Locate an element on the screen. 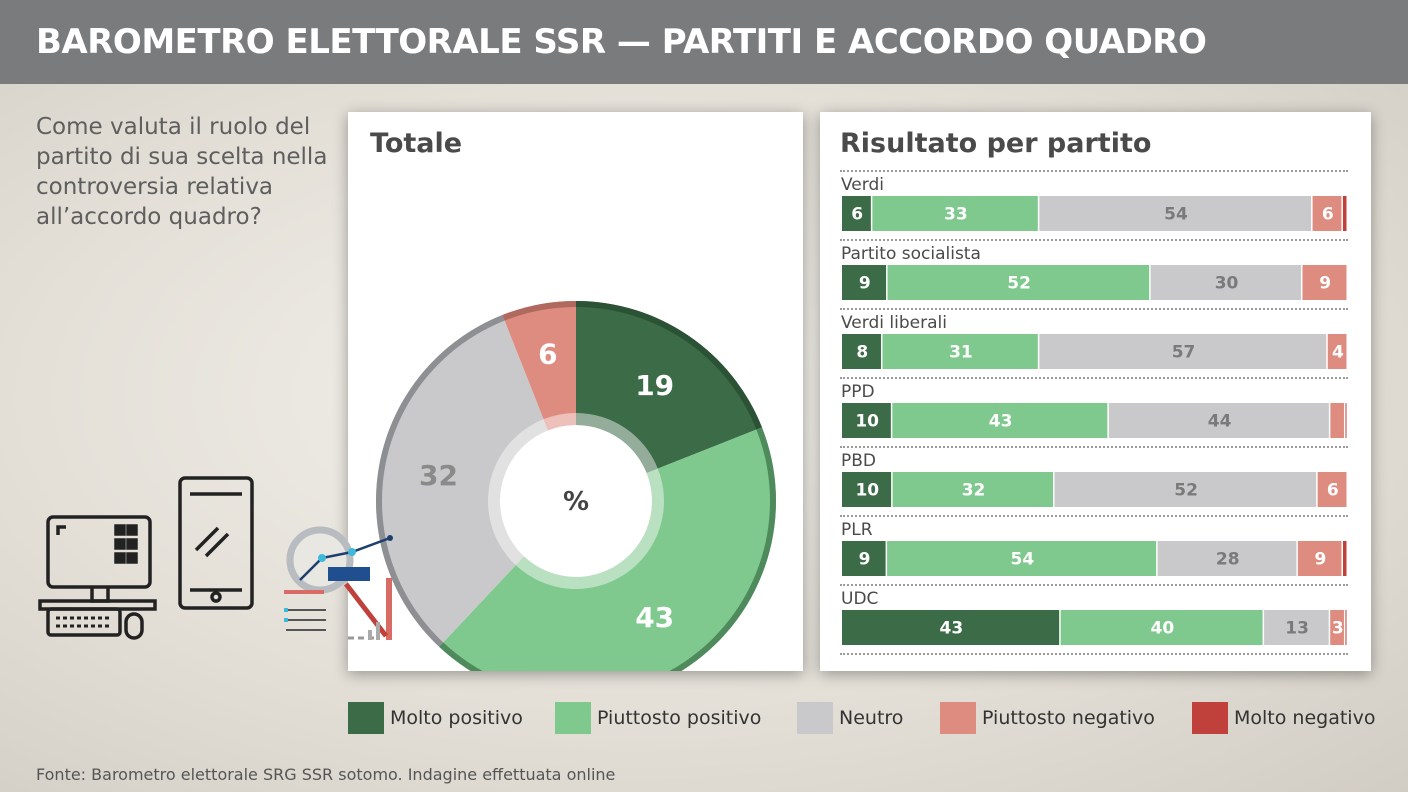 This screenshot has height=792, width=1408. donut-chart: 19 43 32 6% is located at coordinates (576, 486).